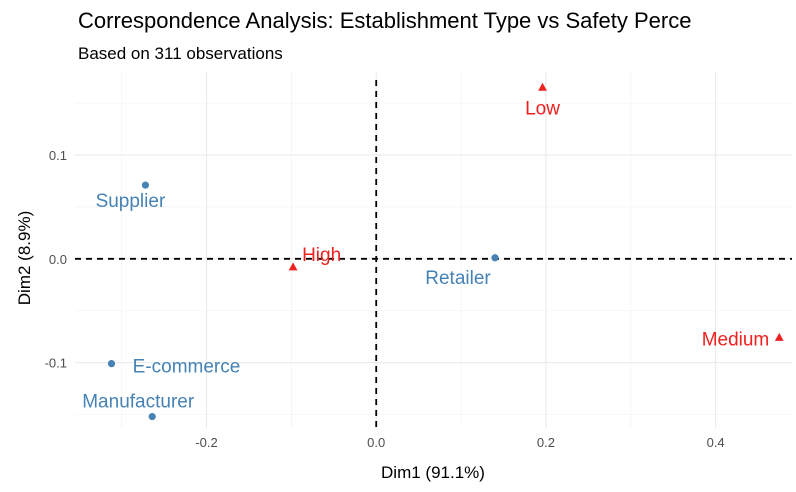 The width and height of the screenshot is (796, 492). Describe the element at coordinates (736, 340) in the screenshot. I see `label-medium: Medium` at that location.